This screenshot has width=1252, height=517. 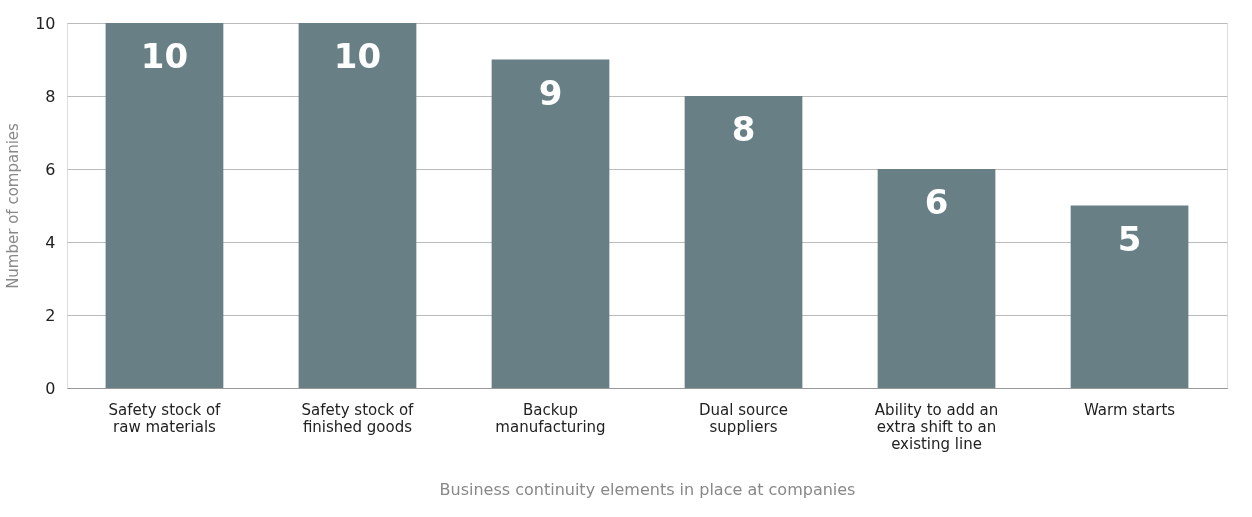 I want to click on data-label: 8, so click(x=743, y=129).